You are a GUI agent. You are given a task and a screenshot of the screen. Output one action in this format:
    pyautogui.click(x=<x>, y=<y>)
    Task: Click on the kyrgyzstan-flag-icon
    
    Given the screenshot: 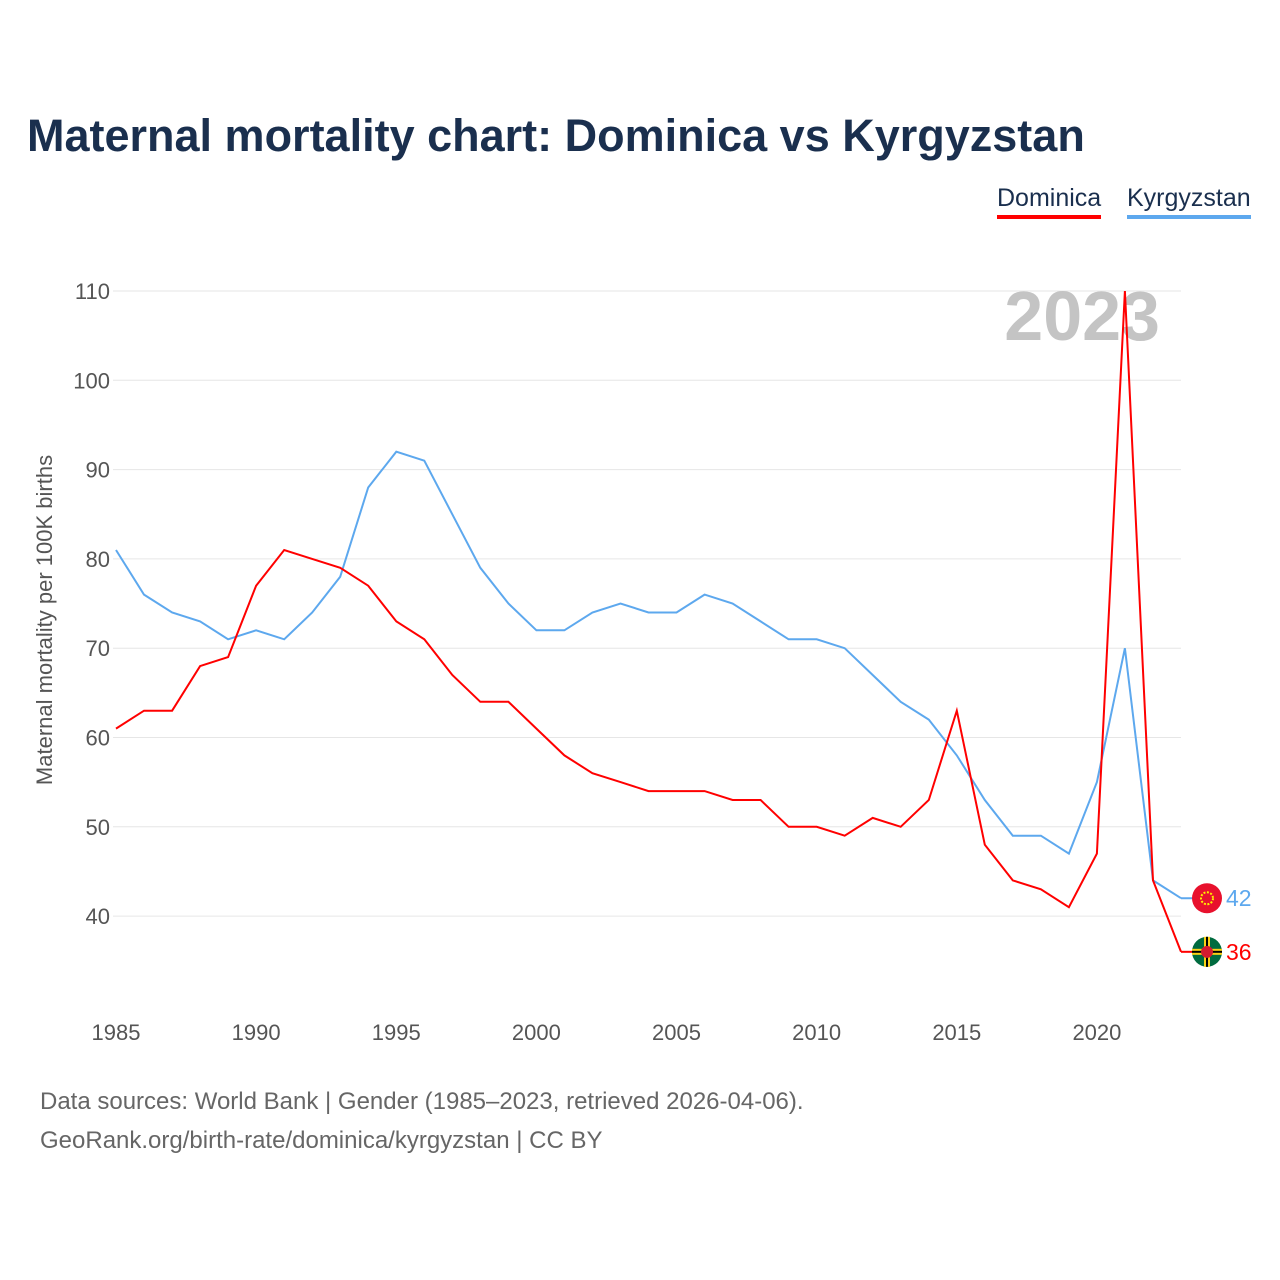 What is the action you would take?
    pyautogui.click(x=1207, y=898)
    